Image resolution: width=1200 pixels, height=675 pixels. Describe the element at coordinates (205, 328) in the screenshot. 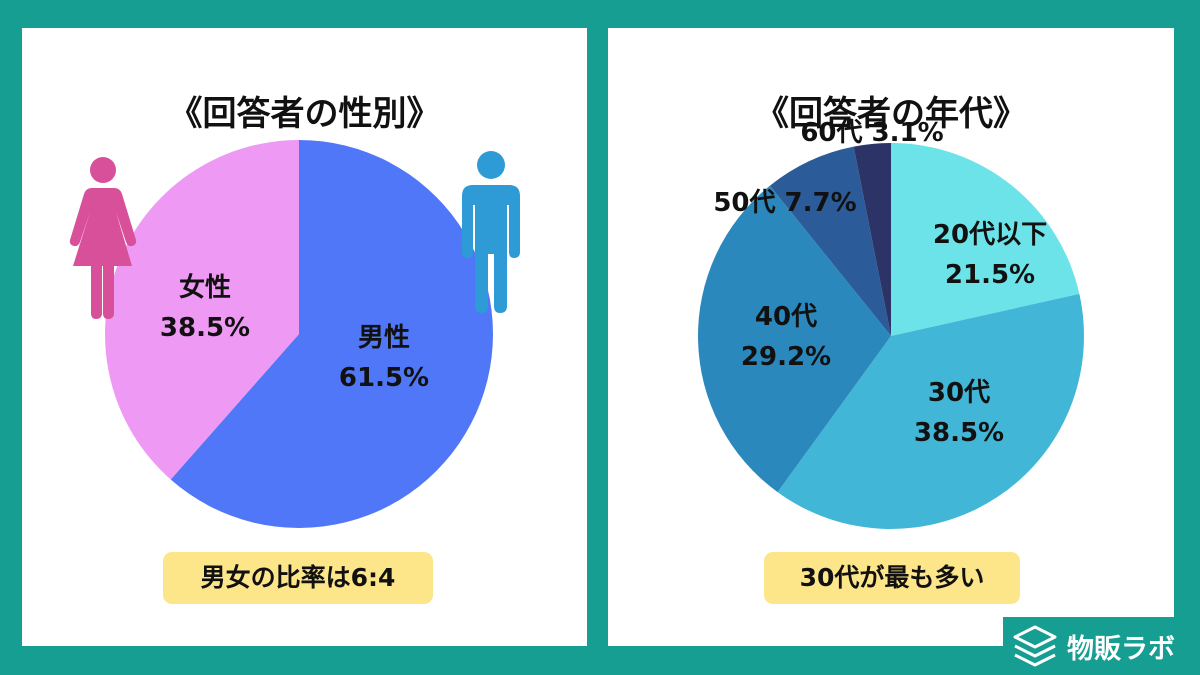

I see `gender-label-1-value: 38.5%` at that location.